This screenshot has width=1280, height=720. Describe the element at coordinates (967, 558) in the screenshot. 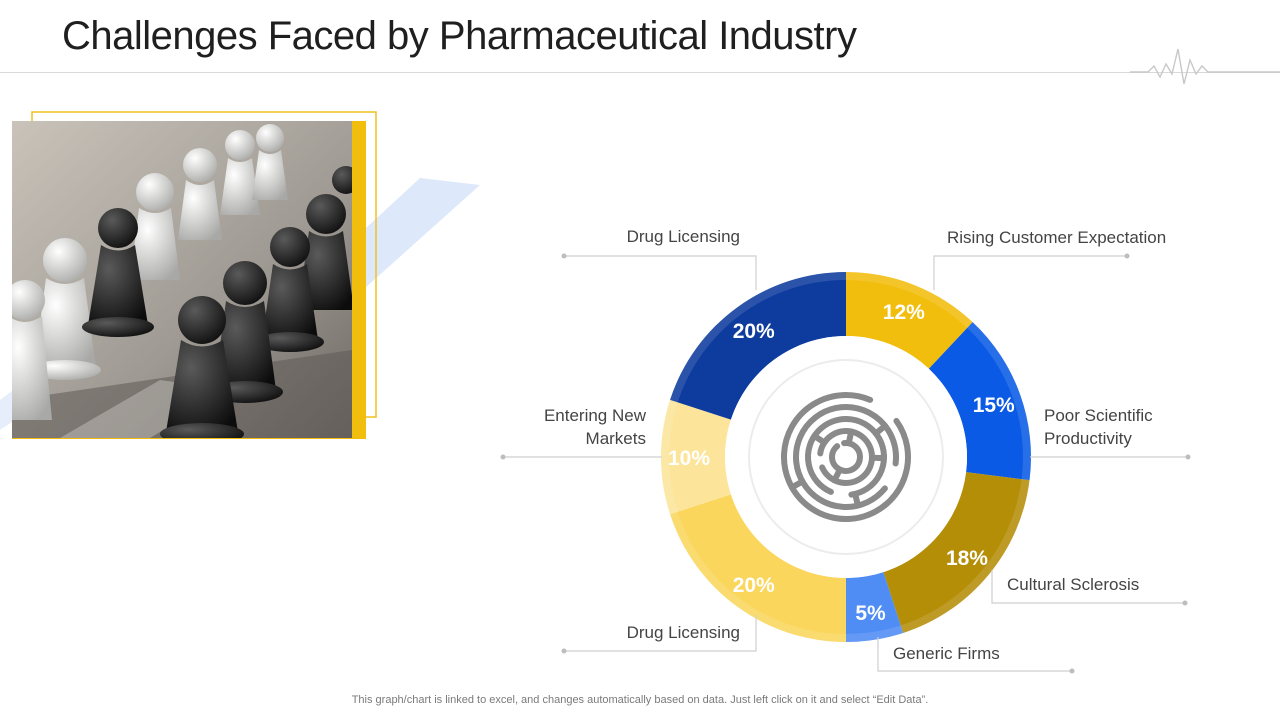

I see `slice-value-label: 18%` at that location.